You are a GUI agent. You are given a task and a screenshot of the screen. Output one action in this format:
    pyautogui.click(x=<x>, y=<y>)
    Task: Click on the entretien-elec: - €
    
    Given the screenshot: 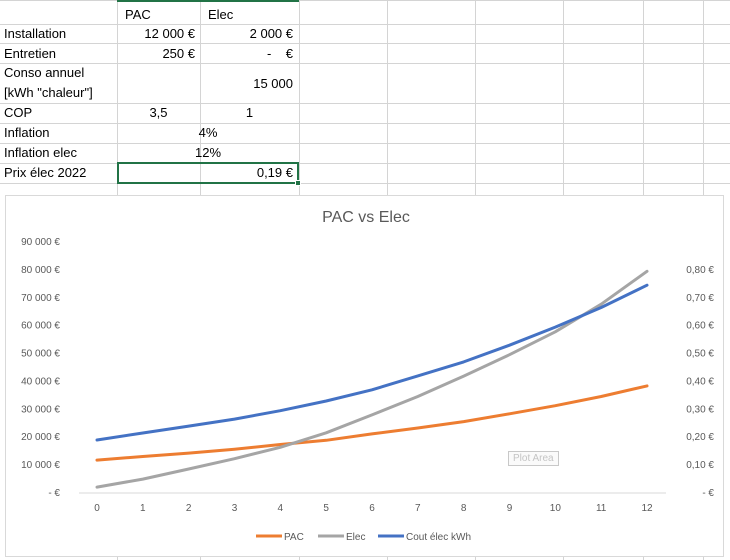 What is the action you would take?
    pyautogui.click(x=279, y=53)
    